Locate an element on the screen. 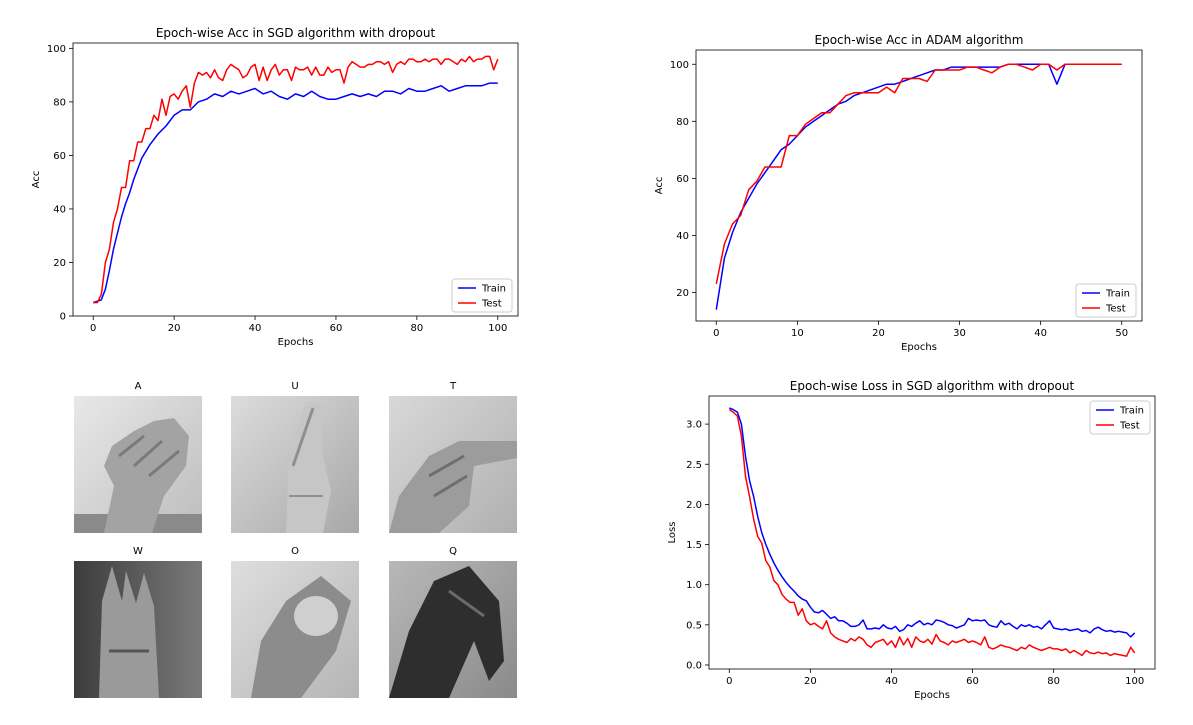  hand-image-w is located at coordinates (138, 629).